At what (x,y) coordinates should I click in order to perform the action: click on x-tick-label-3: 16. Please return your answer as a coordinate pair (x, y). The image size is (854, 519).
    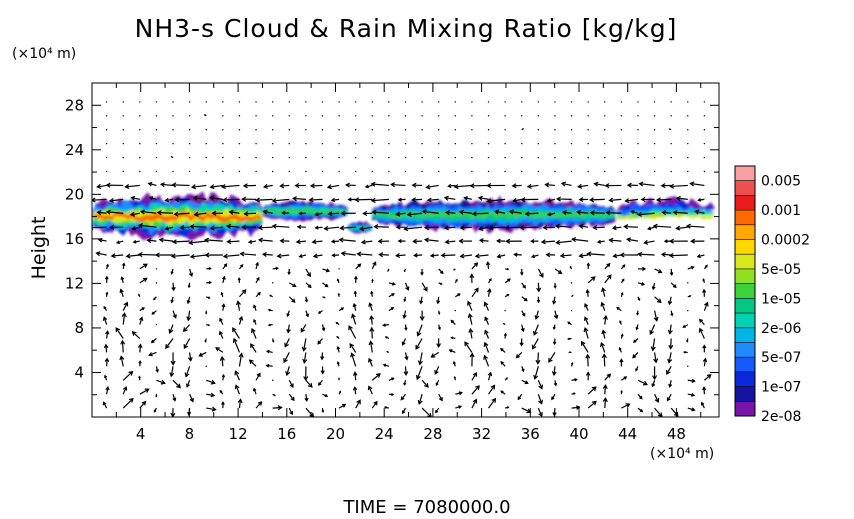
    Looking at the image, I should click on (286, 434).